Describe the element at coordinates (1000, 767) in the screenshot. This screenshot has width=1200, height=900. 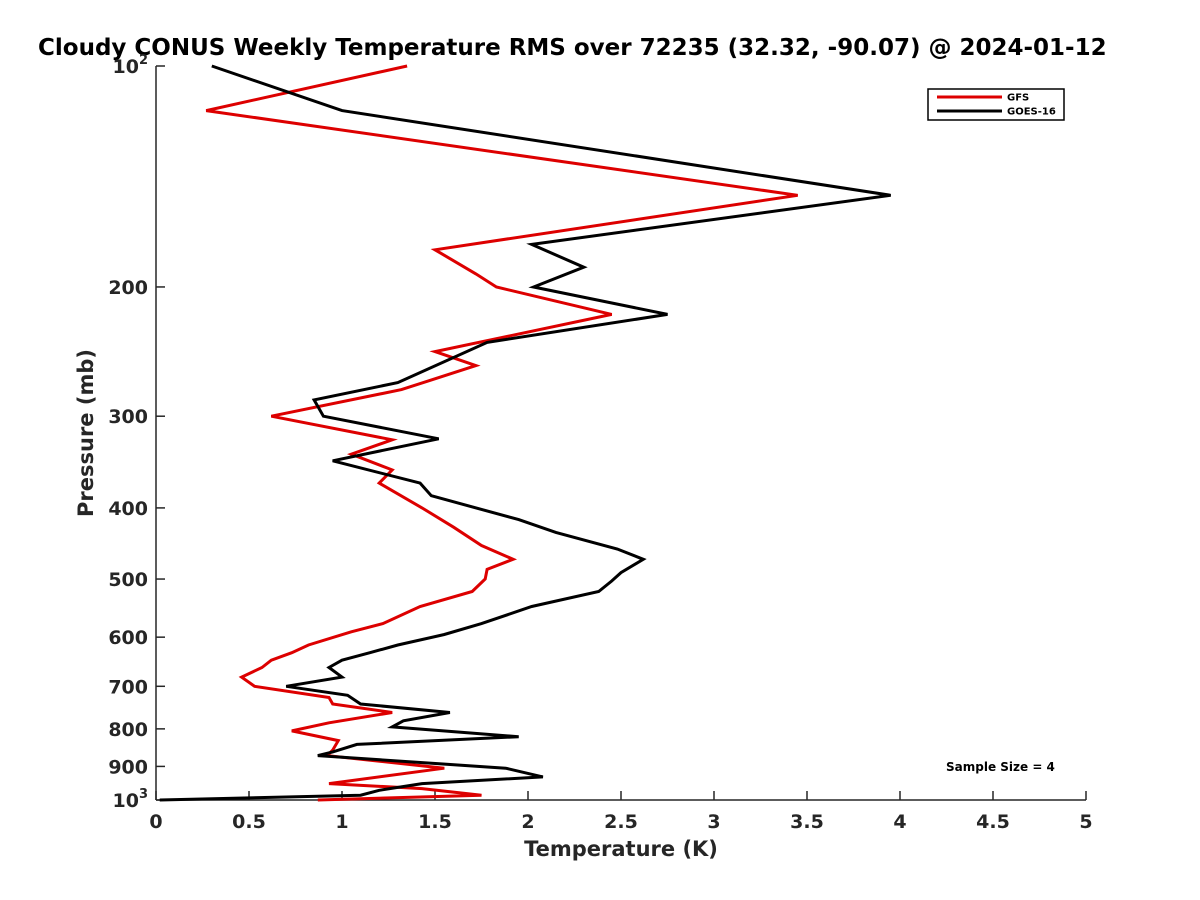
I see `sample-size-annotation: Sample Size = 4` at that location.